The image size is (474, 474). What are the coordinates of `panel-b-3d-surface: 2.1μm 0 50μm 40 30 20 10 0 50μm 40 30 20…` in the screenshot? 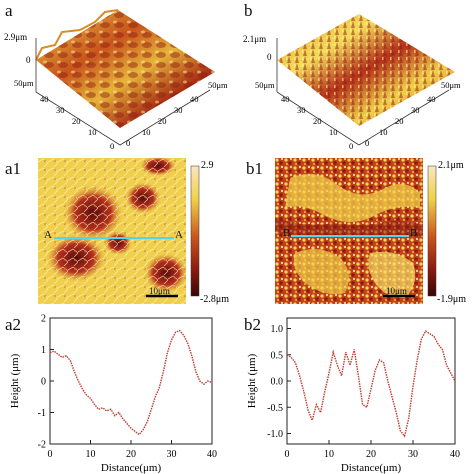 It's located at (352, 82).